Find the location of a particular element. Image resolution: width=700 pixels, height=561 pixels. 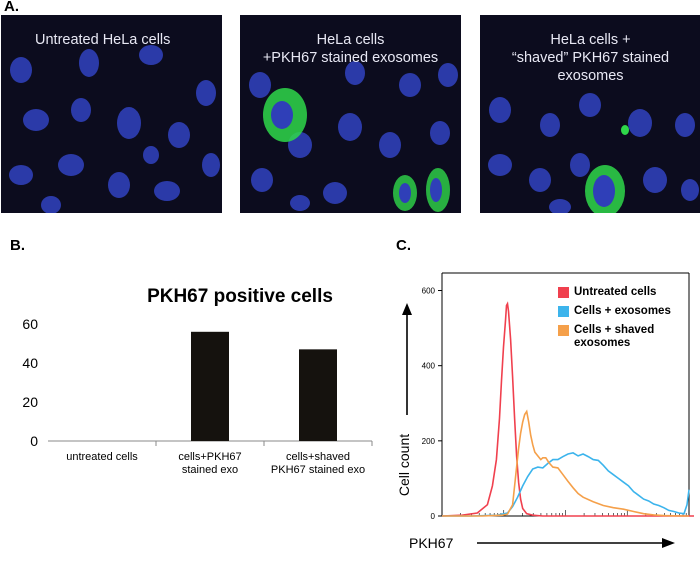

bar-y-tick-label: 40 is located at coordinates (30, 363).